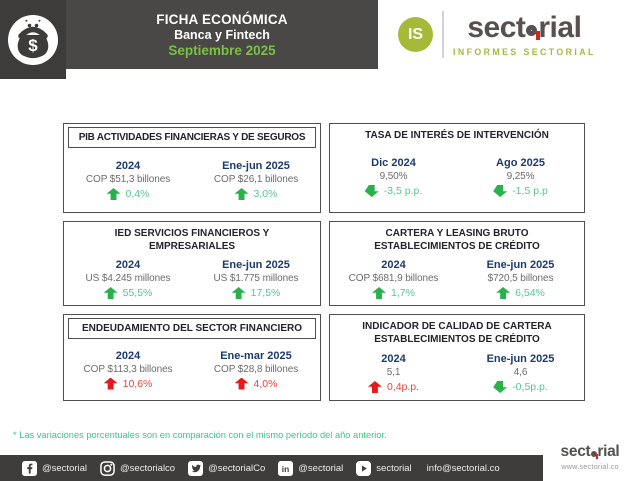 The image size is (641, 481). I want to click on facebook-handle: @sectorial, so click(65, 468).